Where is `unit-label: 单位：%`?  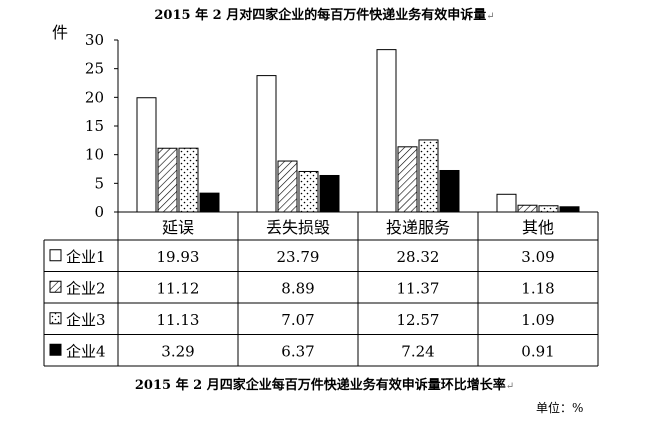
unit-label: 单位：% is located at coordinates (560, 408).